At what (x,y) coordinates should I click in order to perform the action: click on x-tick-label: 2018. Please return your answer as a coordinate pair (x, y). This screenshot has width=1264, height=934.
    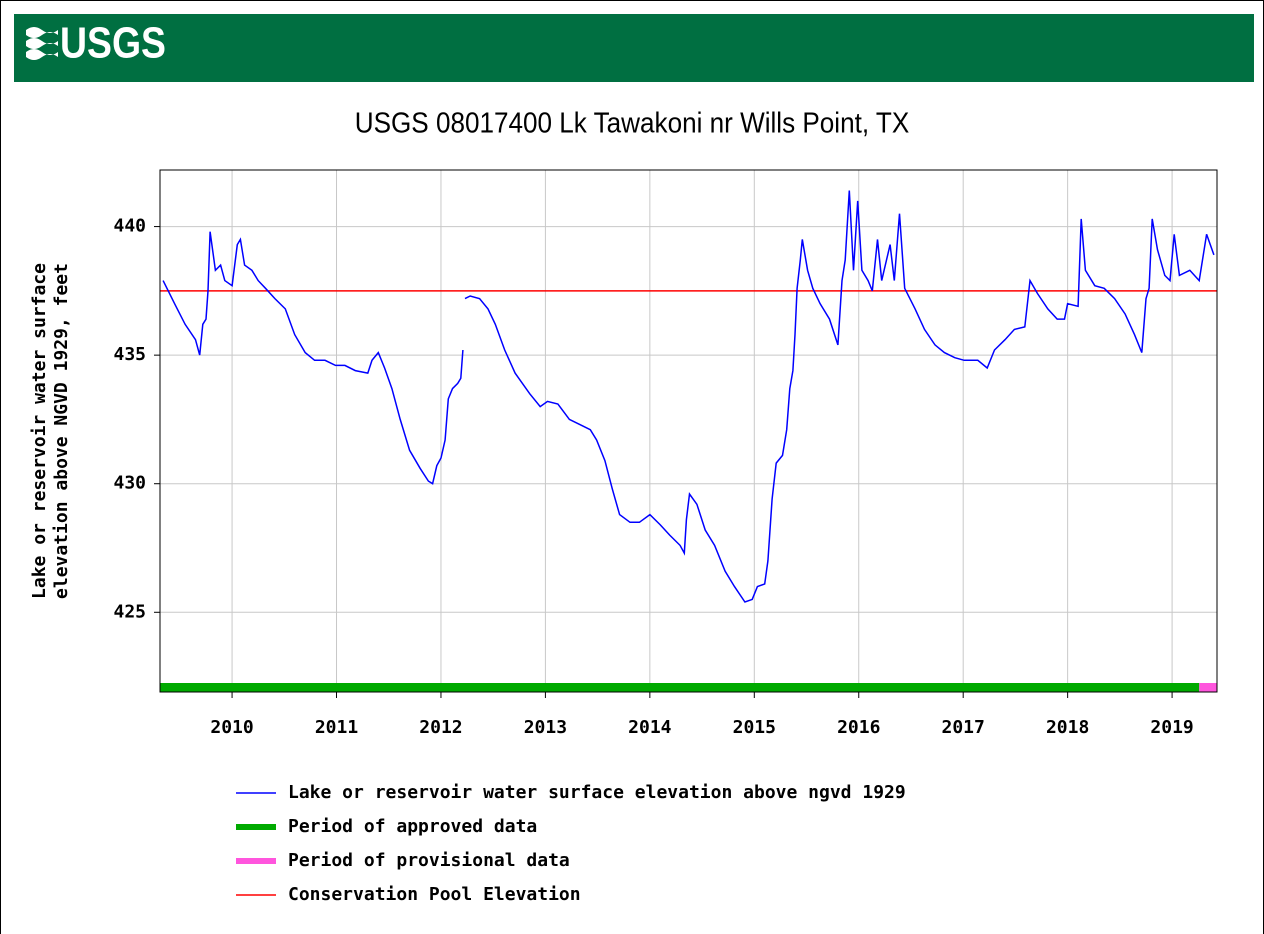
    Looking at the image, I should click on (1067, 727).